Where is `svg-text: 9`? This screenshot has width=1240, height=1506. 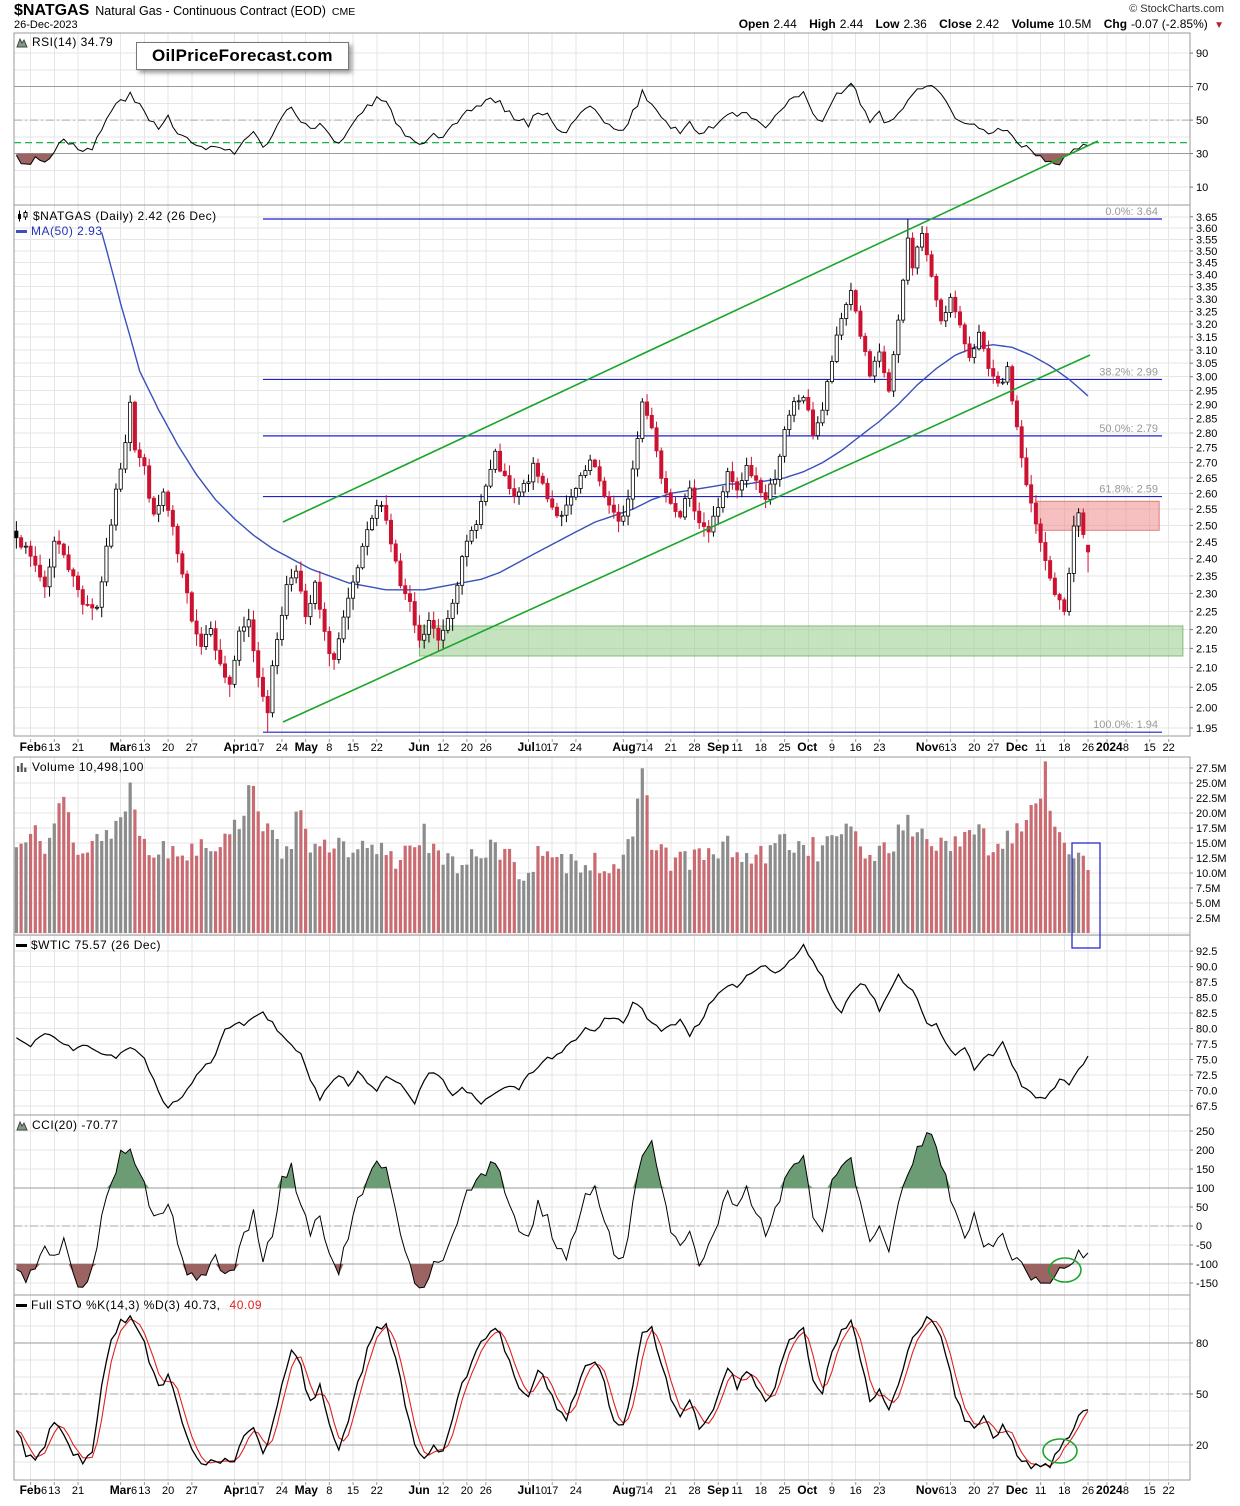 svg-text: 9 is located at coordinates (832, 748).